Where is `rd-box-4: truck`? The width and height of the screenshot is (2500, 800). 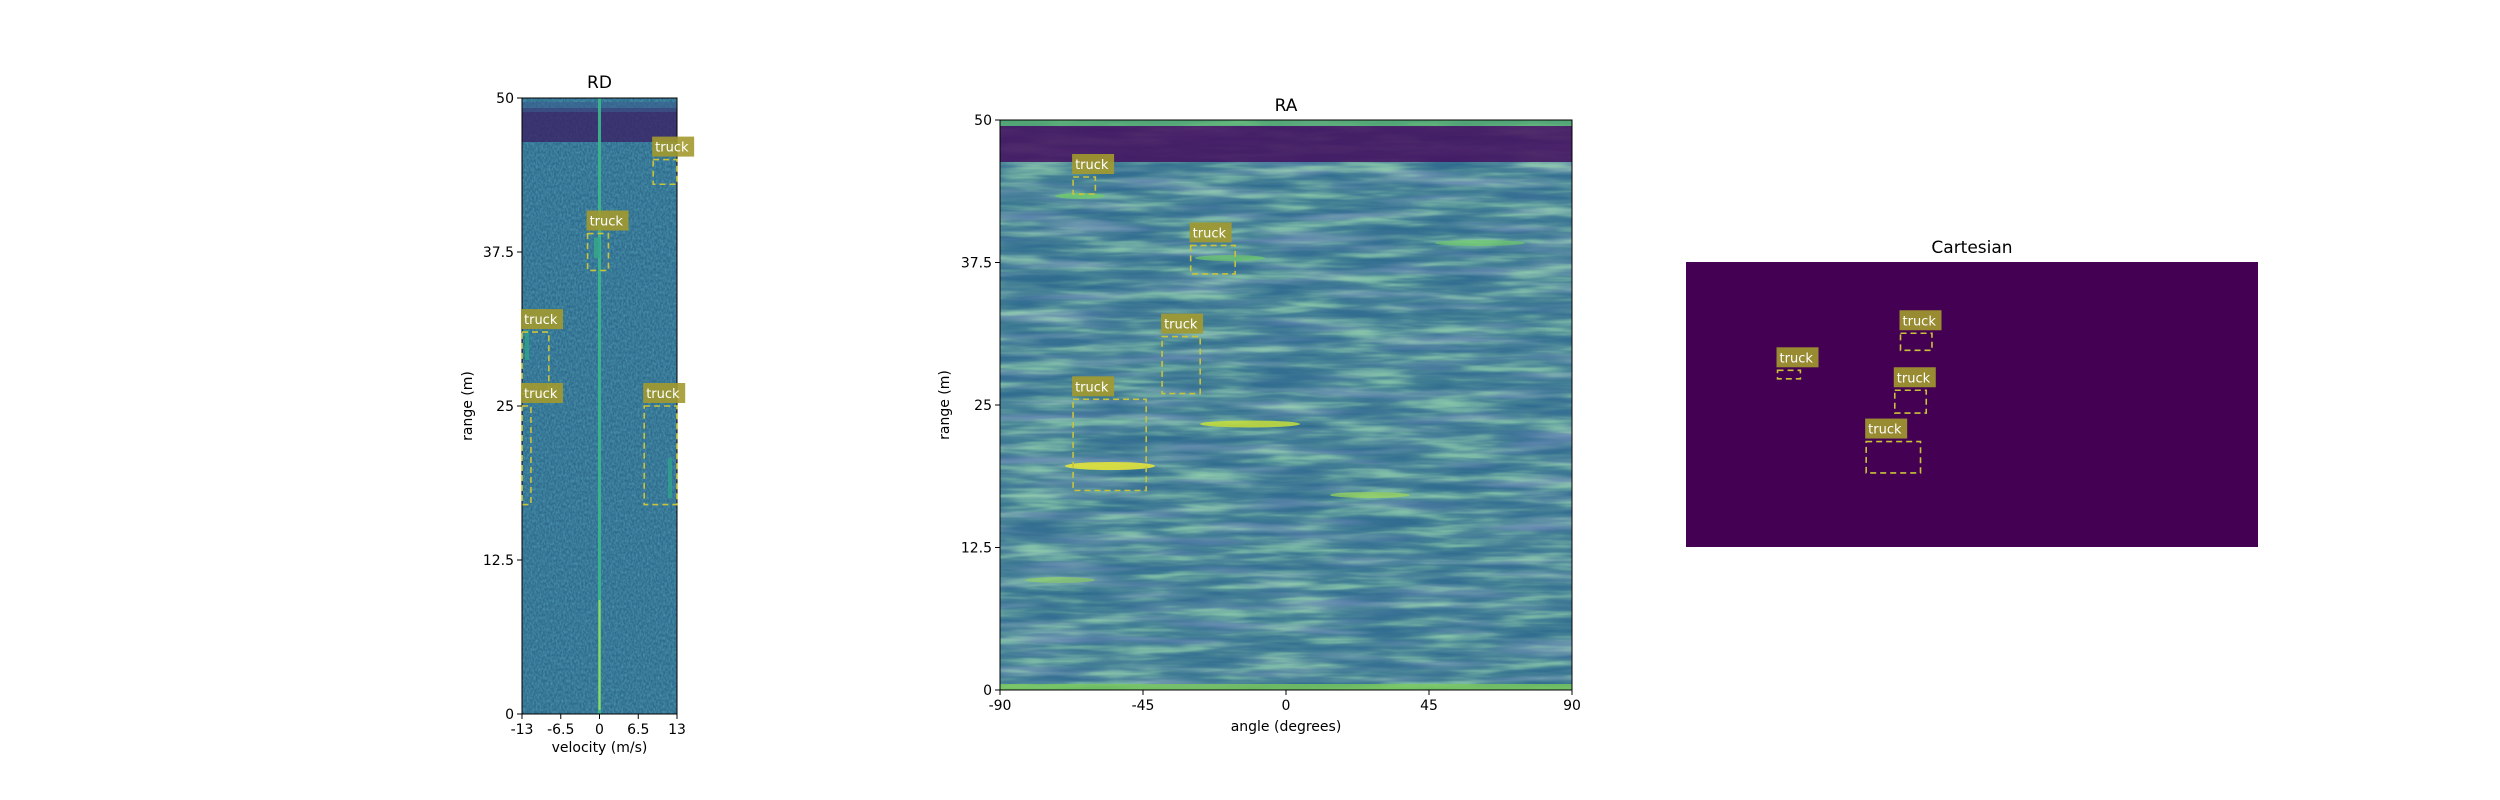 rd-box-4: truck is located at coordinates (542, 444).